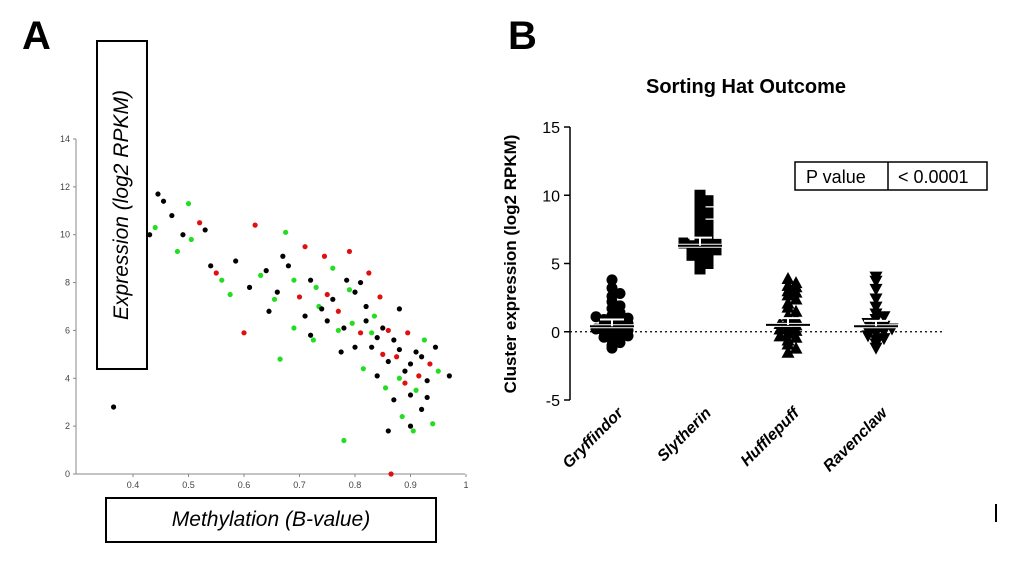  What do you see at coordinates (410, 485) in the screenshot?
I see `x-tick-label-a: 0.9` at bounding box center [410, 485].